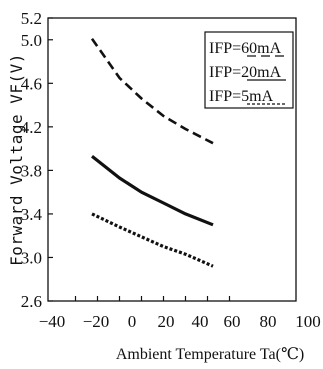  Describe the element at coordinates (232, 321) in the screenshot. I see `x-tick-label: 60` at that location.